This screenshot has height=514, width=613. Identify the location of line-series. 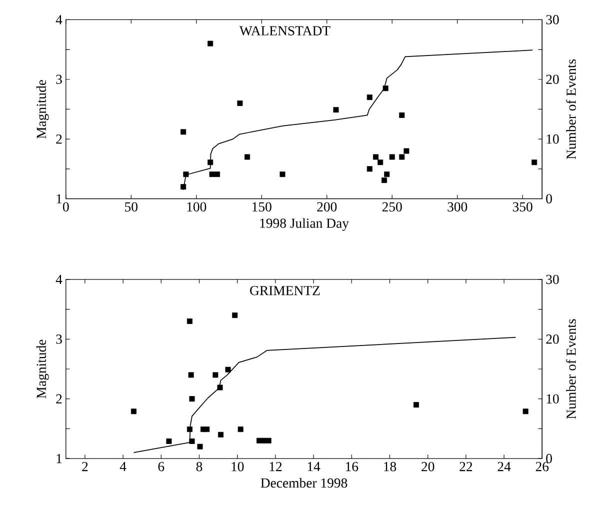
(324, 395).